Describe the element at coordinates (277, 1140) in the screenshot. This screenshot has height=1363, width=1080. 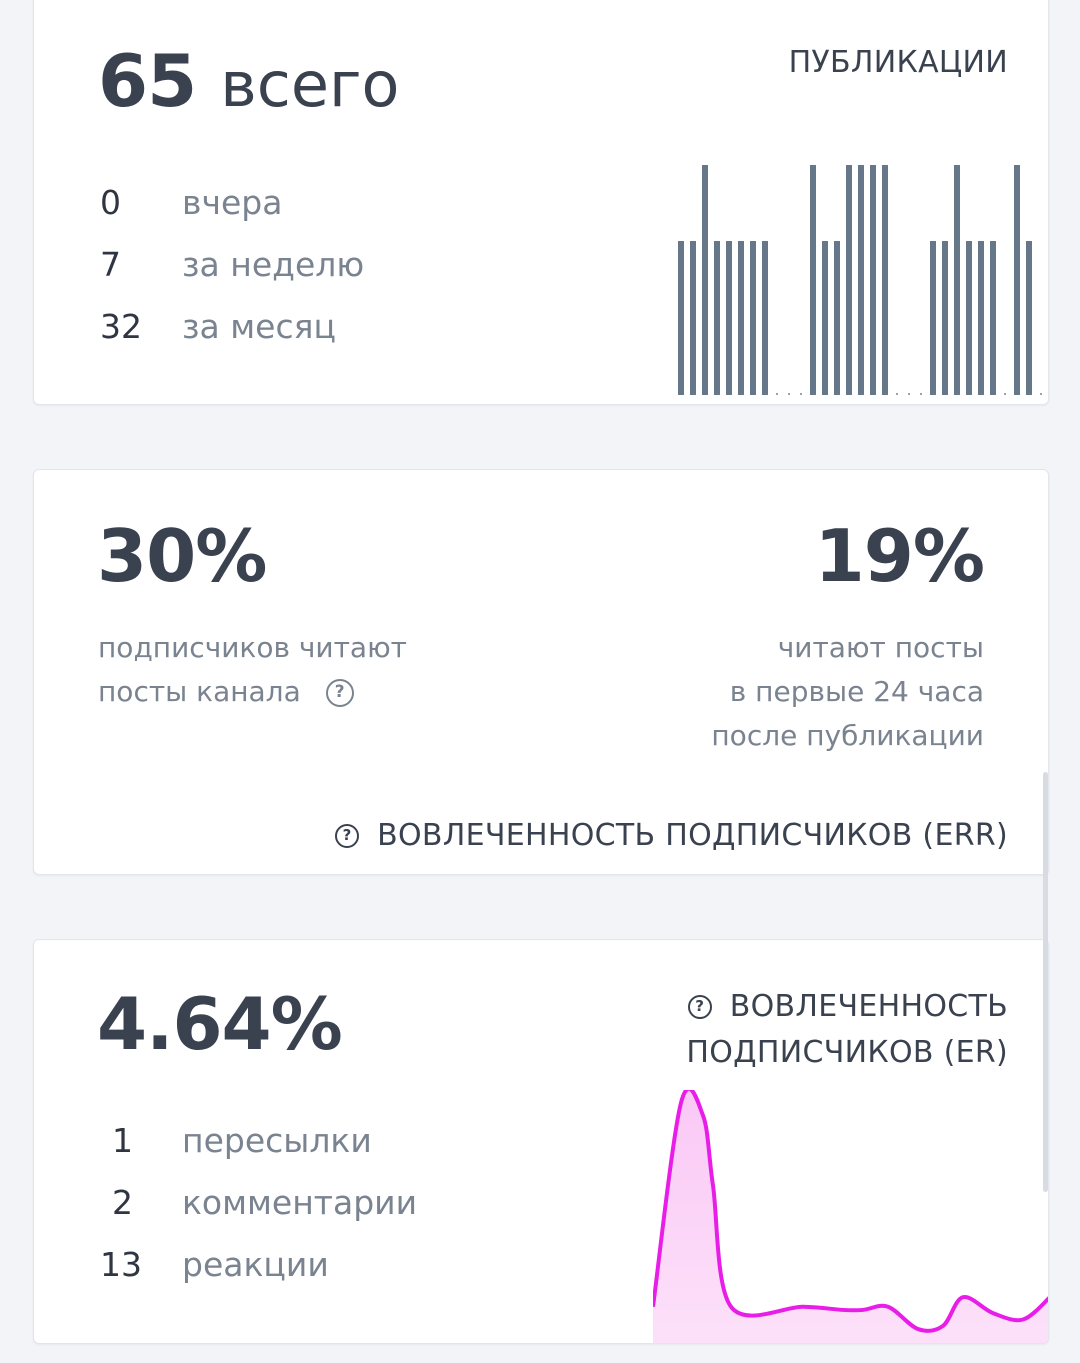
I see `stat-label: пересылки` at that location.